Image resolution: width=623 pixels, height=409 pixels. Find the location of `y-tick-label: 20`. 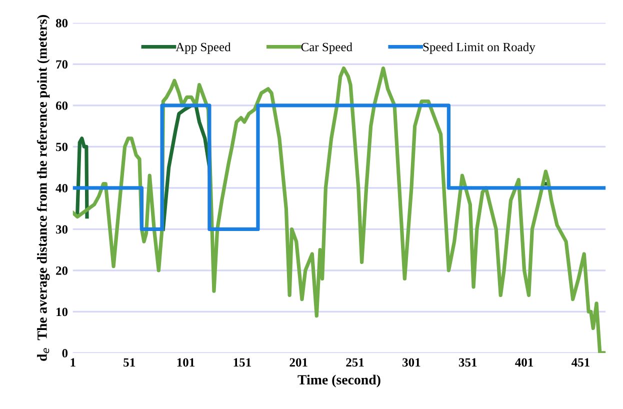

y-tick-label: 20 is located at coordinates (62, 270).